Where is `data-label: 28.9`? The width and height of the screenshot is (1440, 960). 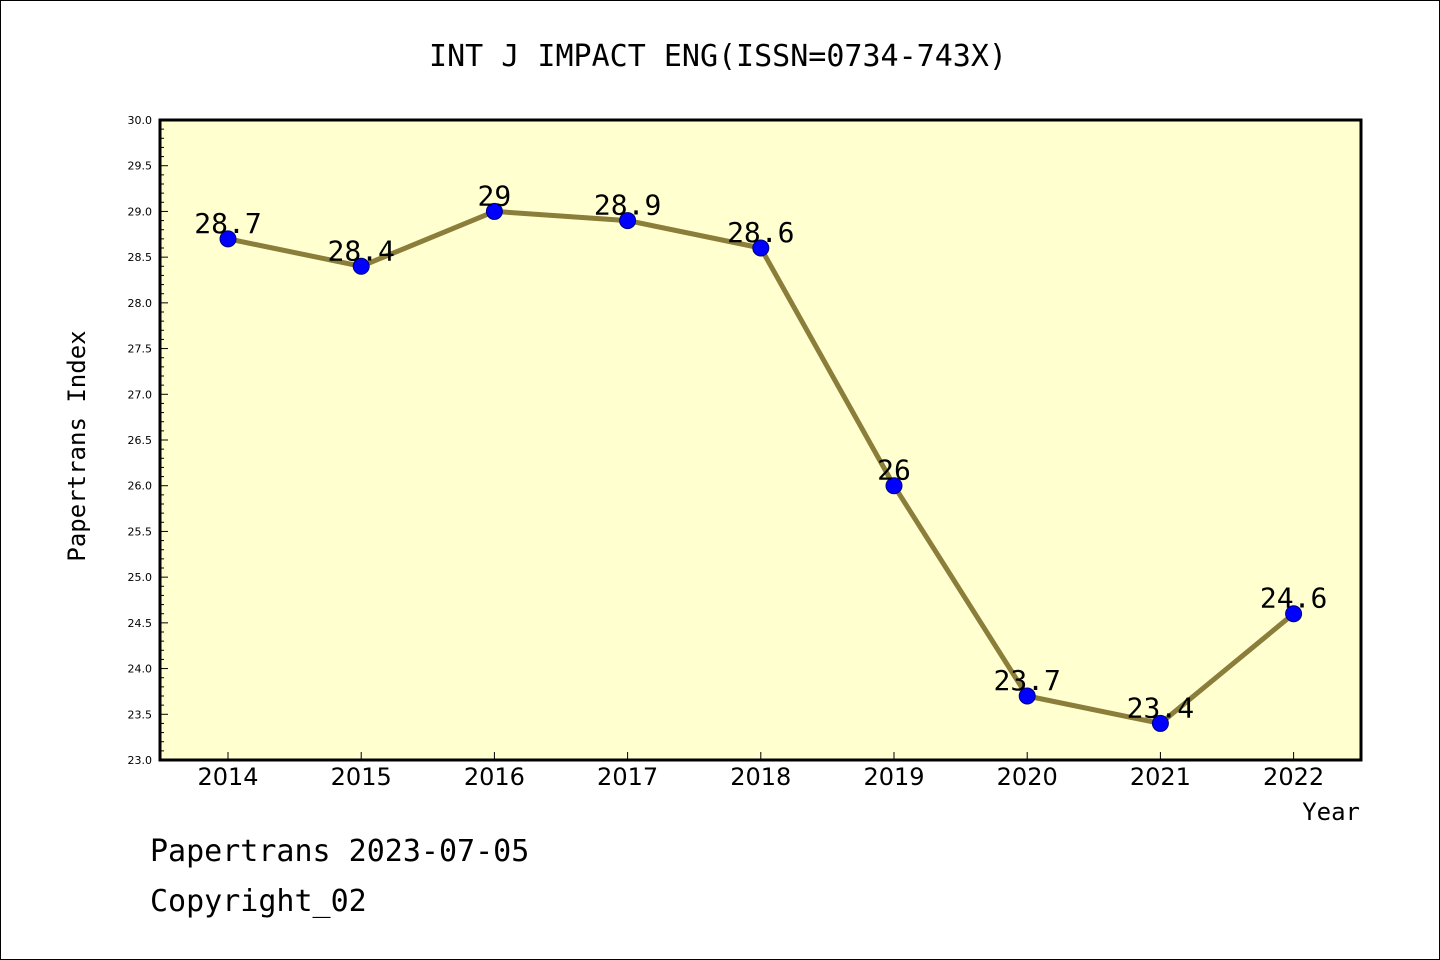 data-label: 28.9 is located at coordinates (627, 205).